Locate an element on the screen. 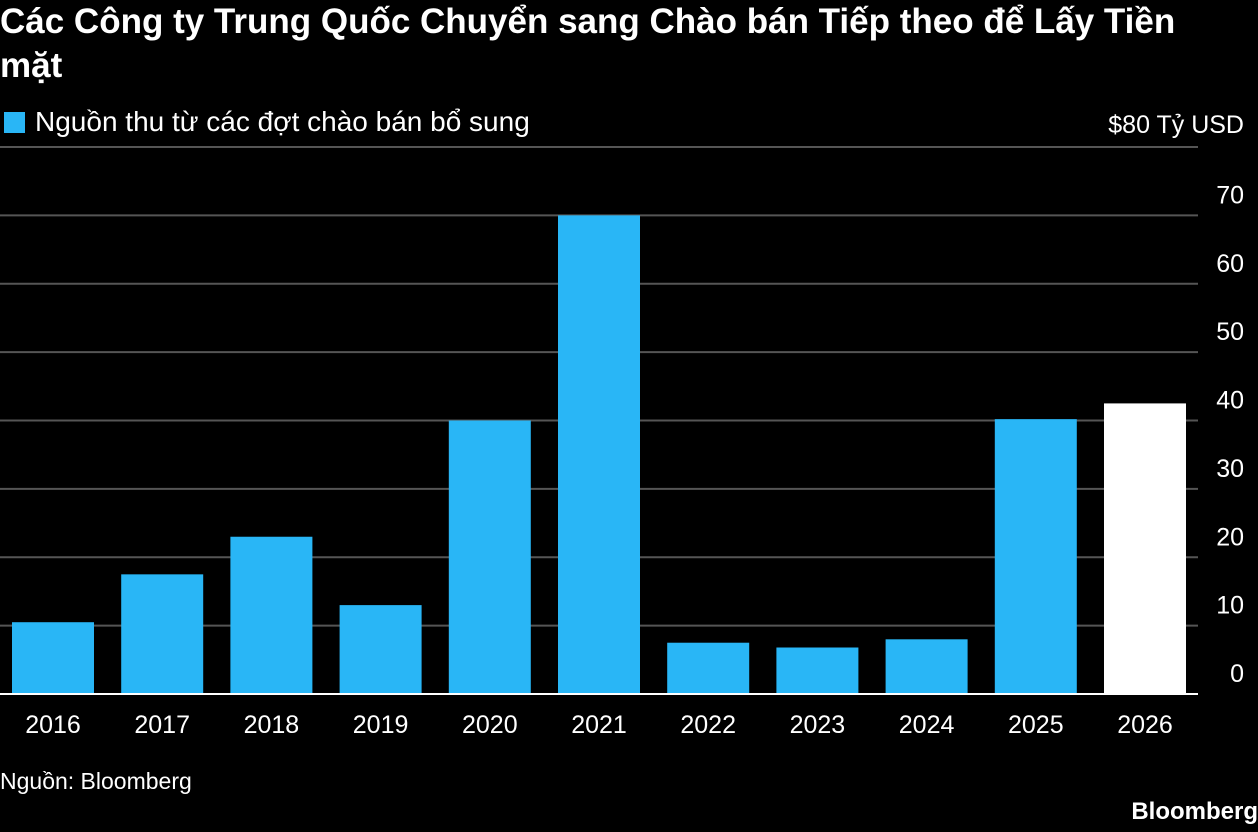 The width and height of the screenshot is (1258, 832). source-note: Nguồn: Bloomberg is located at coordinates (96, 781).